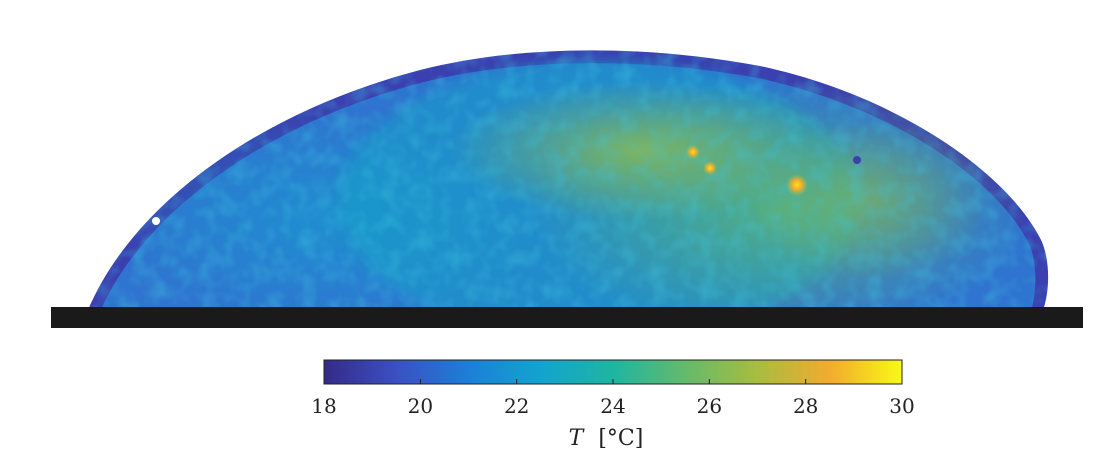  I want to click on colorbar-title-unit: [°C], so click(620, 438).